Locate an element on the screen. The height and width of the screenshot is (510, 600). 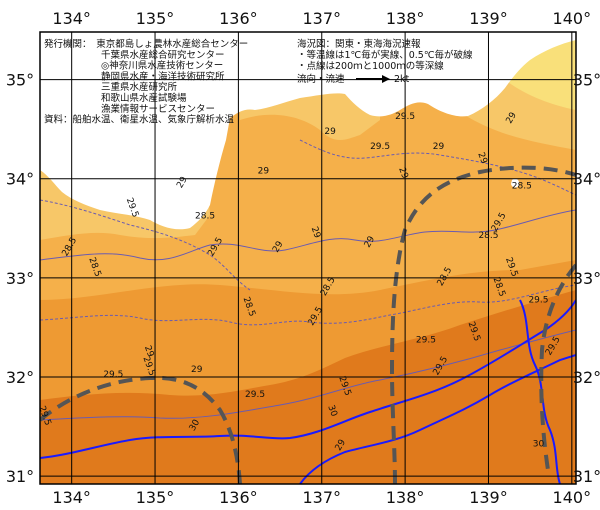
lon-label-top-140: 140° is located at coordinates (572, 18).